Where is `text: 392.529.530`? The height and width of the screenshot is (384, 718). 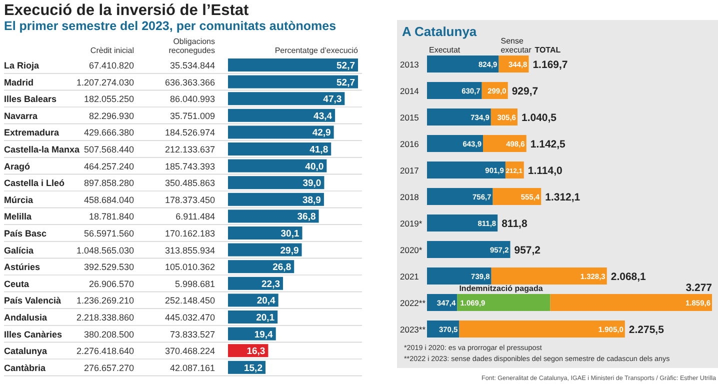
text: 392.529.530 is located at coordinates (109, 267).